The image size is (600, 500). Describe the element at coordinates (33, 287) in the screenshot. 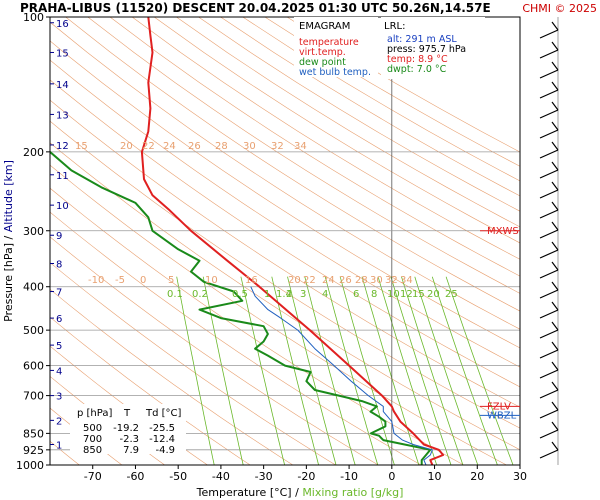

I see `pressure-tick-label: 400` at that location.